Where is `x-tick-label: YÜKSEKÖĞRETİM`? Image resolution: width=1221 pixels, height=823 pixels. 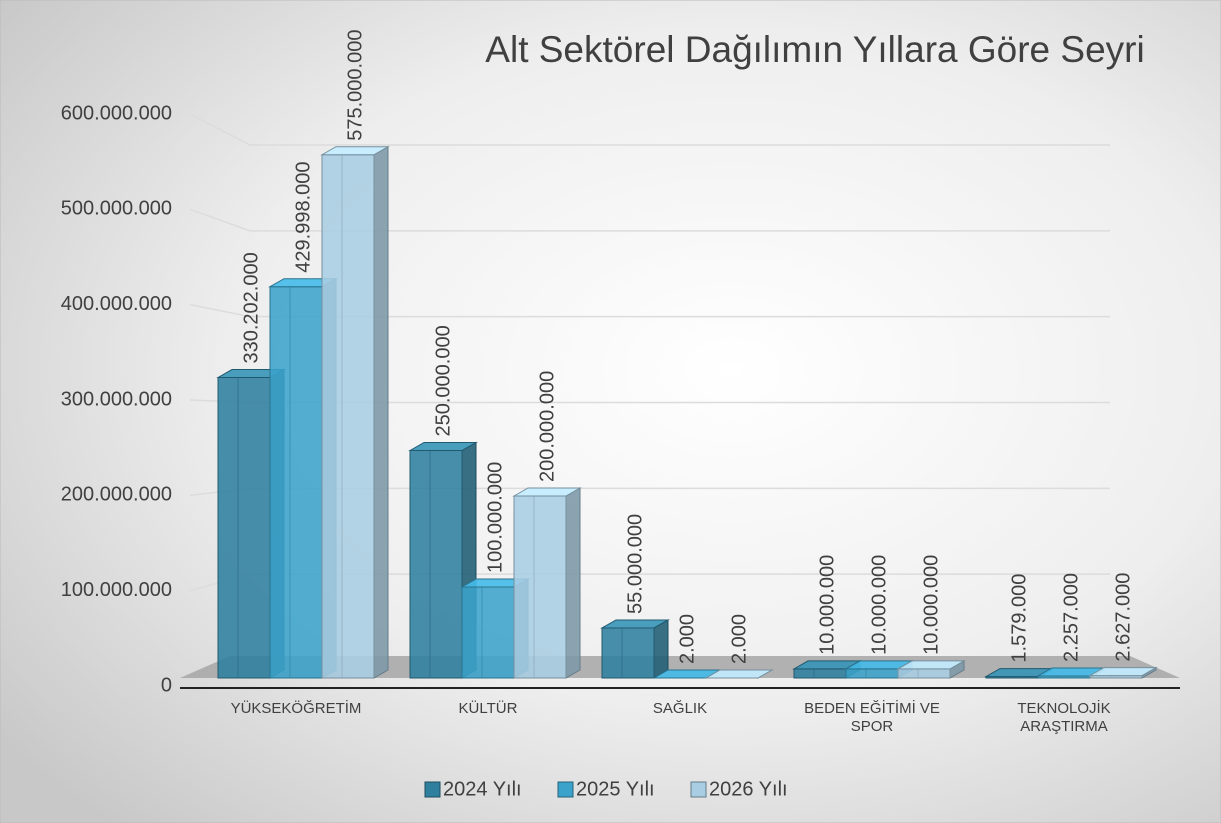
x-tick-label: YÜKSEKÖĞRETİM is located at coordinates (296, 708).